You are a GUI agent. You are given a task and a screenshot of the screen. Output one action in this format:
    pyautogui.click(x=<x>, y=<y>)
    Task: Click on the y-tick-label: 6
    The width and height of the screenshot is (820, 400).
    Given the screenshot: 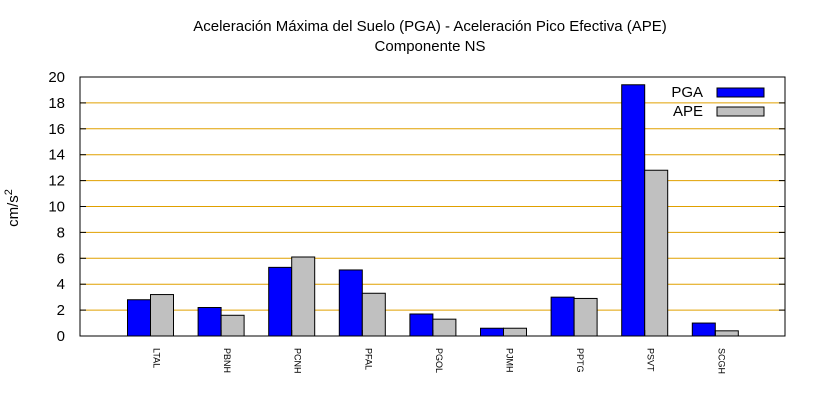 What is the action you would take?
    pyautogui.click(x=61, y=258)
    